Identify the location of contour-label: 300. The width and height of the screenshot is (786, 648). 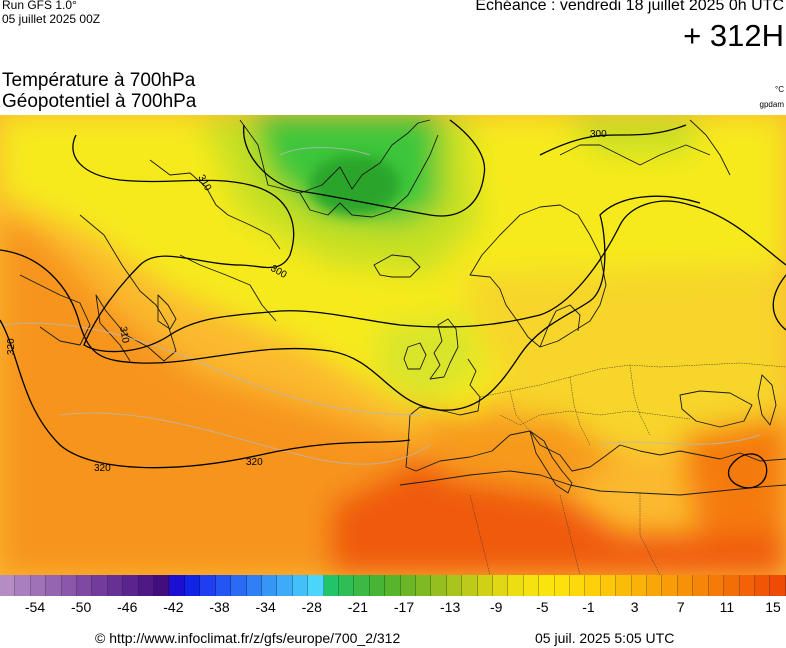
(598, 134).